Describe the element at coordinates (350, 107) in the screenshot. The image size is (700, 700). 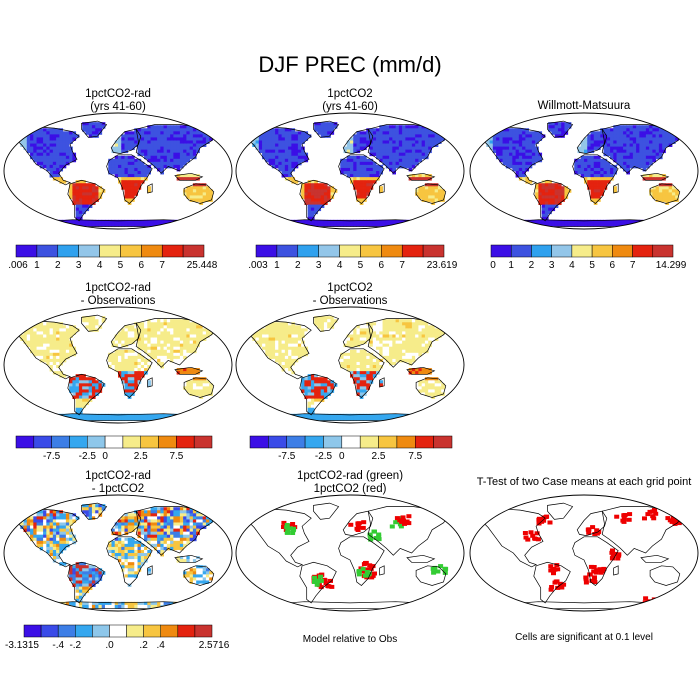
I see `panel-title-2-line-2: (yrs 41-60)` at that location.